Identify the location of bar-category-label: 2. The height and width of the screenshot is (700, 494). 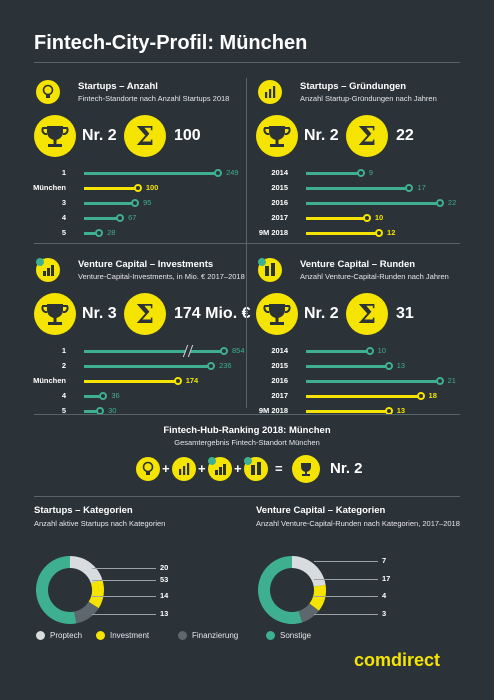
(63, 365).